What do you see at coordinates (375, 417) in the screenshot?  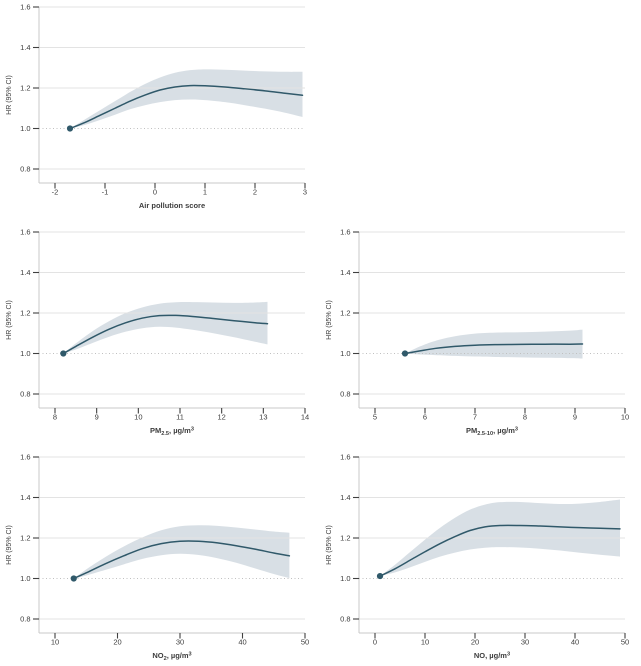 I see `x-tick-label: 5` at bounding box center [375, 417].